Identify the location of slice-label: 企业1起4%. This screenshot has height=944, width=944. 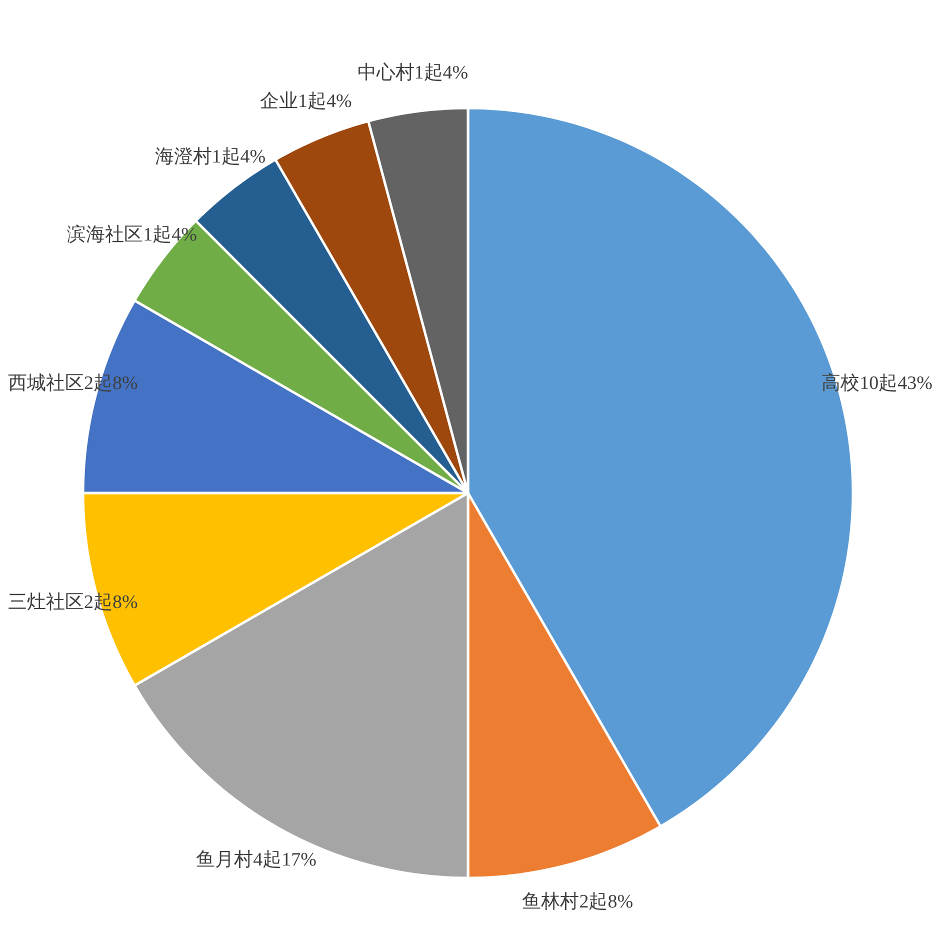
(306, 101).